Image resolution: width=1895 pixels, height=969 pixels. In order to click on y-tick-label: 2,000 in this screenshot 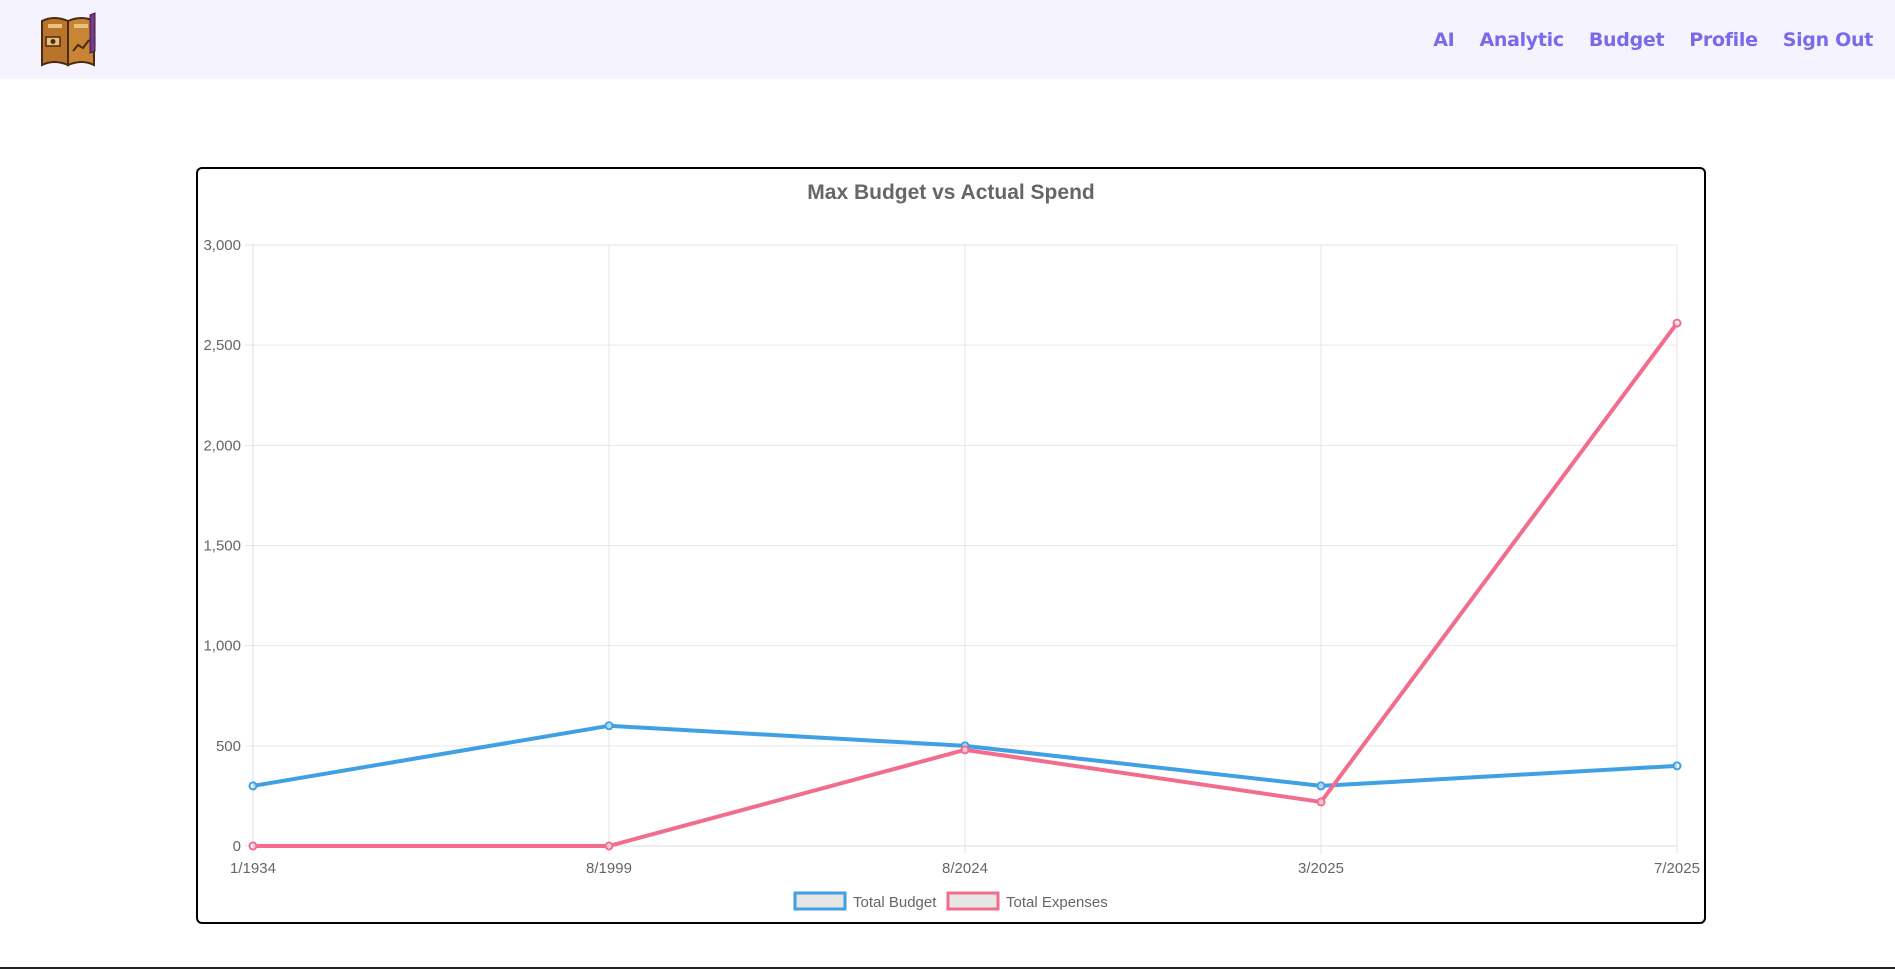, I will do `click(222, 445)`.